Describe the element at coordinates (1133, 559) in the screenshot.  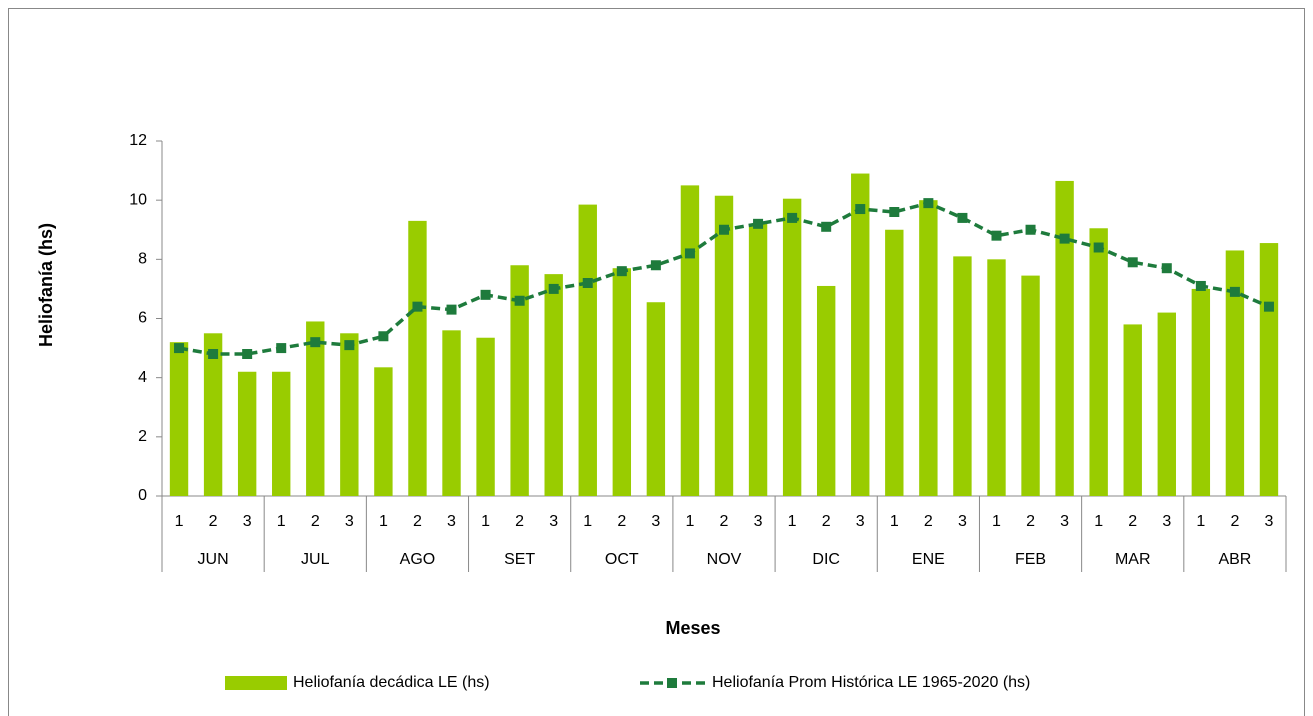
I see `x-group-label: MAR` at that location.